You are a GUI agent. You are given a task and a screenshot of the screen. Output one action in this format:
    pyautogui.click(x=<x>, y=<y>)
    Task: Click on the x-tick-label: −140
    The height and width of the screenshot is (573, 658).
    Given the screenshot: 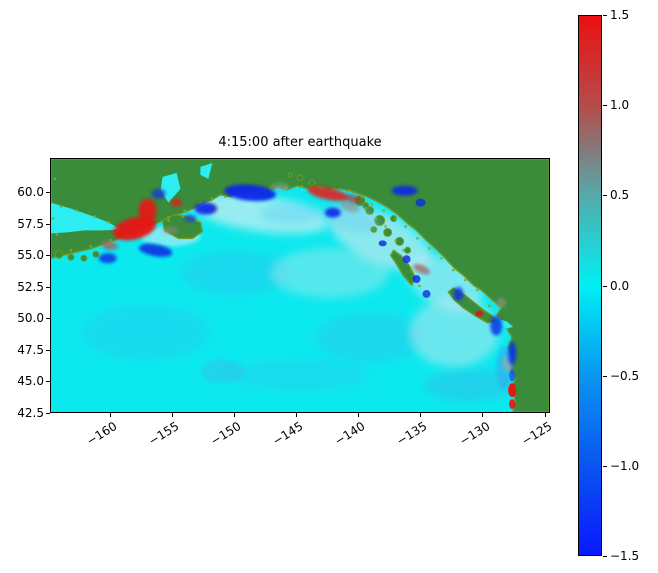 What is the action you would take?
    pyautogui.click(x=350, y=434)
    